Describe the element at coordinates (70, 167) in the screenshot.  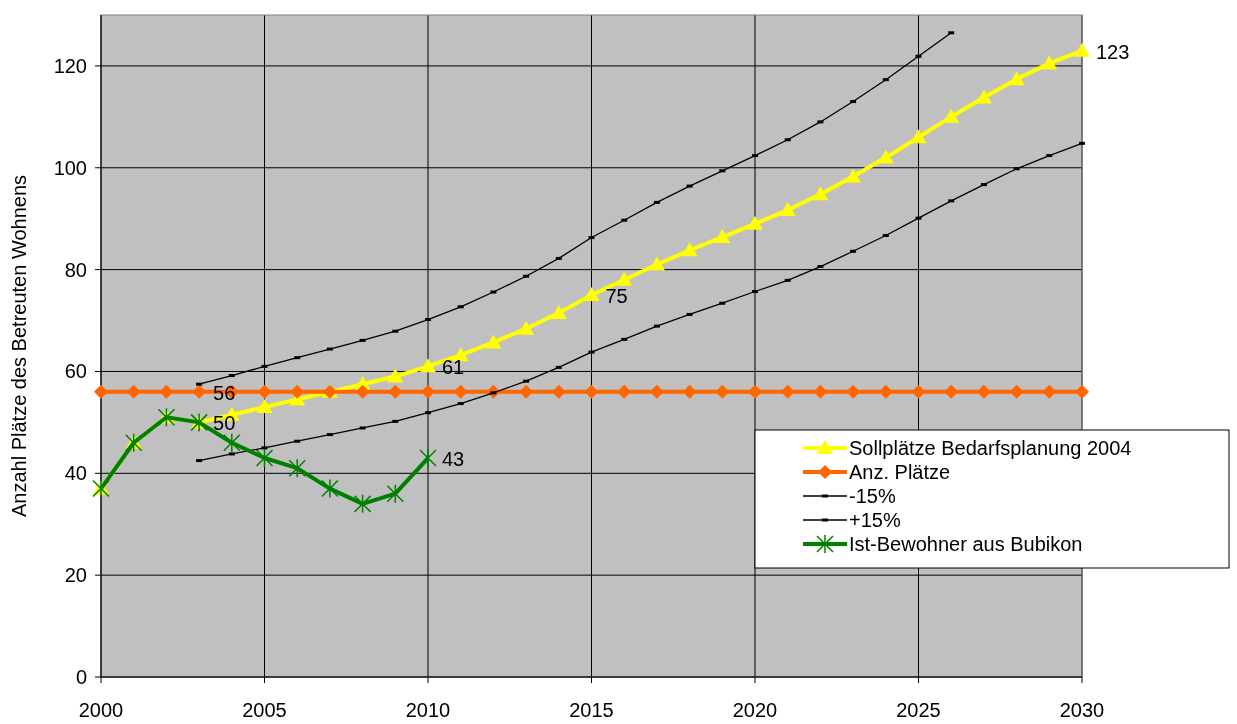
I see `y-tick-label: 100` at that location.